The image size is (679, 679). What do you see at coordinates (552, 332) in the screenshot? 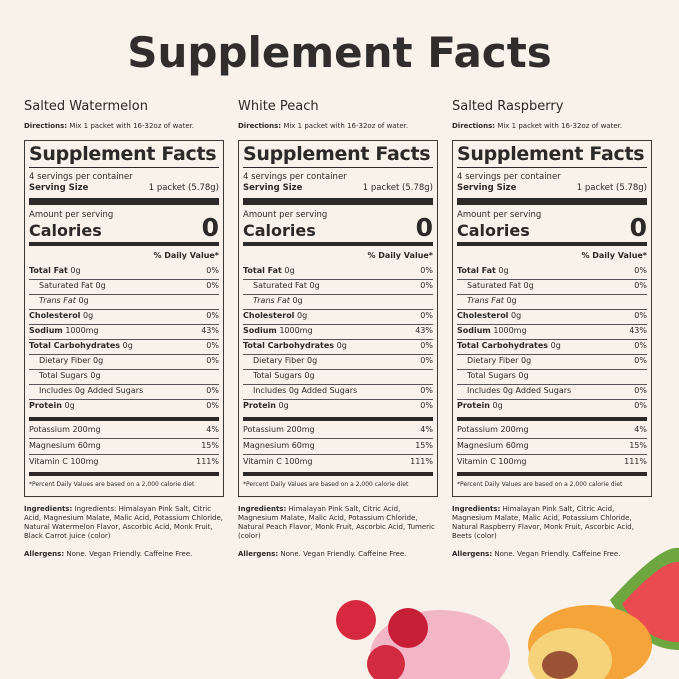
I see `nutrient-row: Sodium 1000mg 43%` at bounding box center [552, 332].